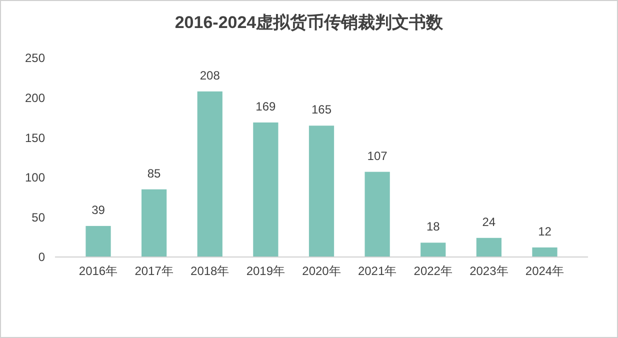  What do you see at coordinates (154, 173) in the screenshot?
I see `data-label: 85` at bounding box center [154, 173].